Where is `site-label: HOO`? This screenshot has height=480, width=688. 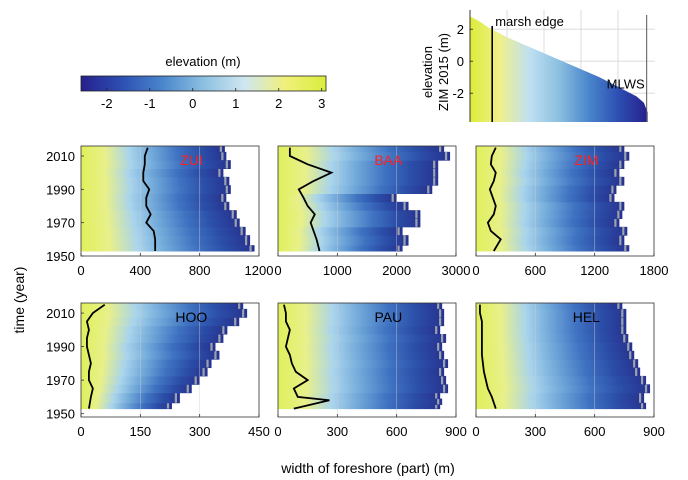 site-label: HOO is located at coordinates (191, 317).